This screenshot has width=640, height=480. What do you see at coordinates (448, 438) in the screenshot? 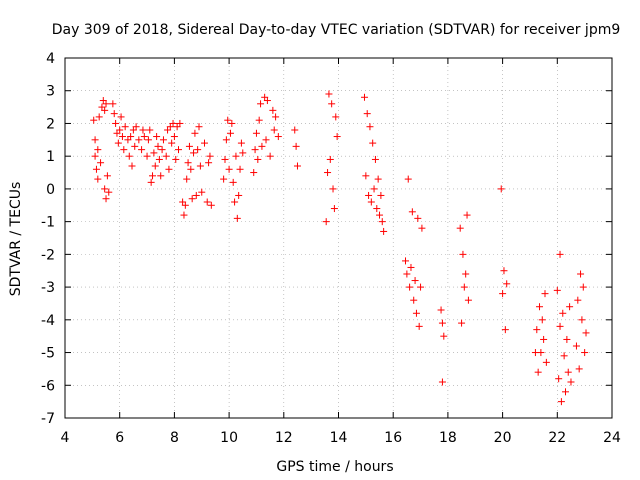
I see `x-tick-label: 18` at bounding box center [448, 438].